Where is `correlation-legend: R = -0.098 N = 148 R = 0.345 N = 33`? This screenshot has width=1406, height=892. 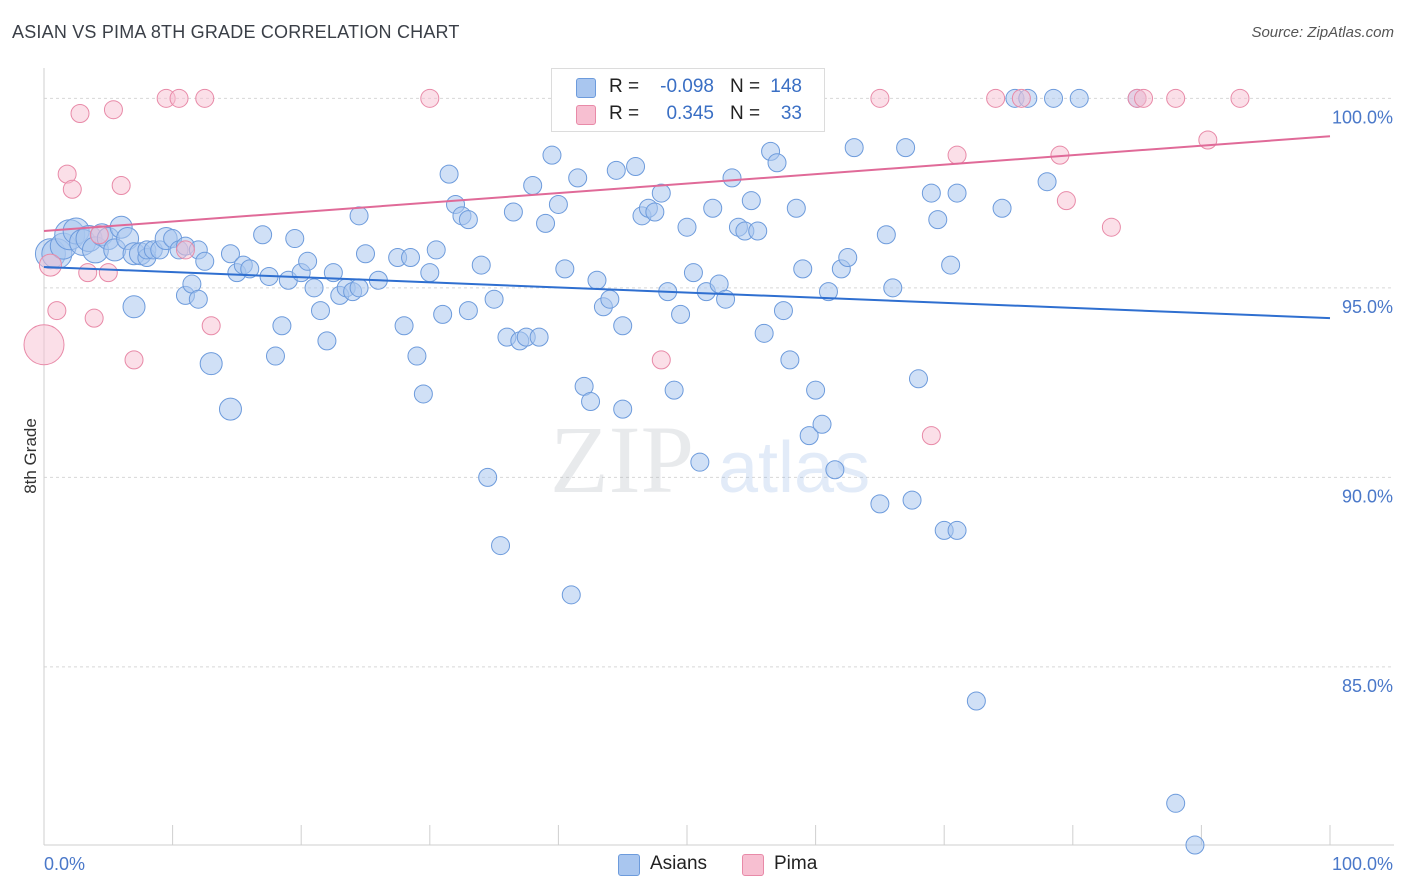 correlation-legend: R = -0.098 N = 148 R = 0.345 N = 33 is located at coordinates (688, 100).